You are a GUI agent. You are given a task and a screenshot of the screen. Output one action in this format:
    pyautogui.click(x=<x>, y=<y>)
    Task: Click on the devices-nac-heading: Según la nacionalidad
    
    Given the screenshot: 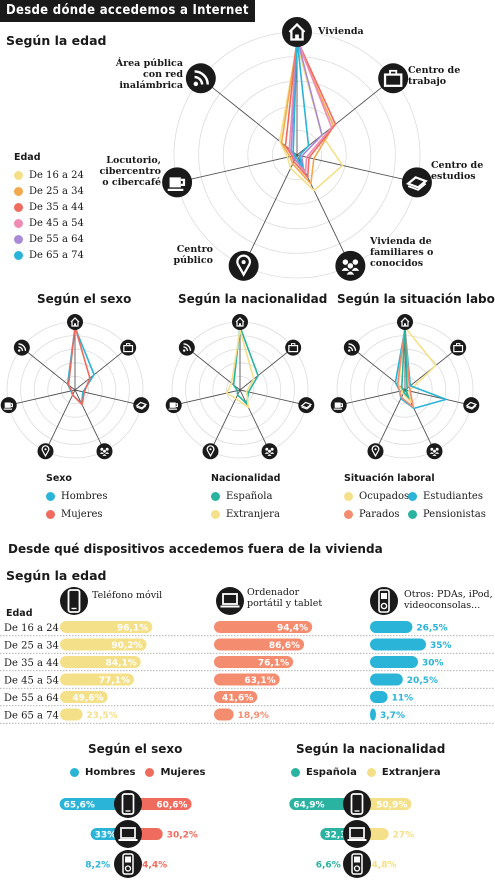 What is the action you would take?
    pyautogui.click(x=371, y=749)
    